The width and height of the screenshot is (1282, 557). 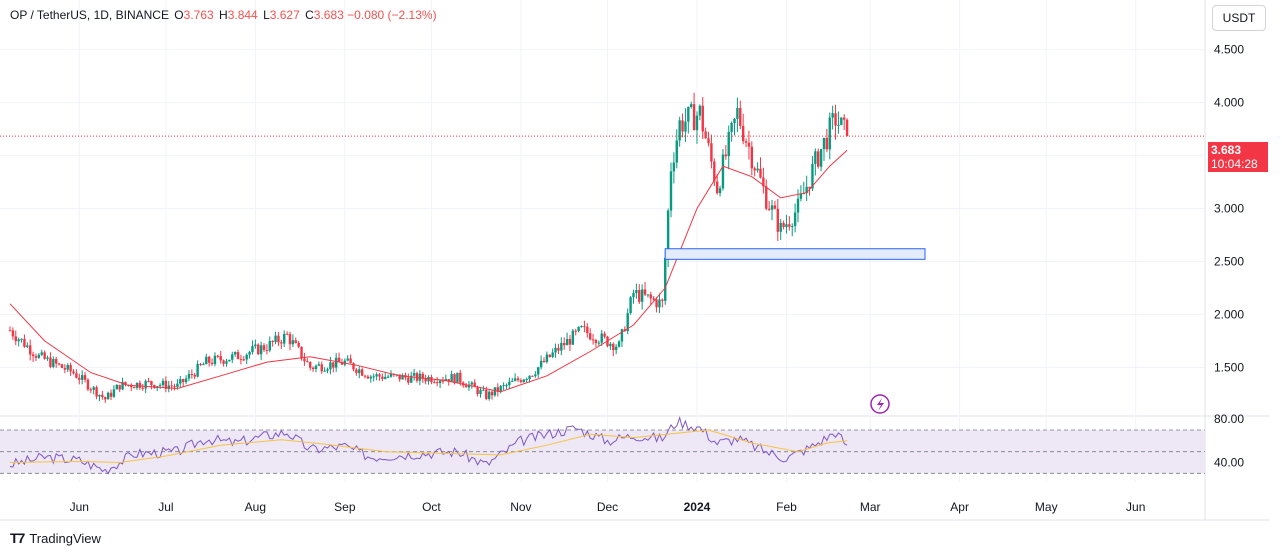 What do you see at coordinates (607, 507) in the screenshot?
I see `time-tick-label: Dec` at bounding box center [607, 507].